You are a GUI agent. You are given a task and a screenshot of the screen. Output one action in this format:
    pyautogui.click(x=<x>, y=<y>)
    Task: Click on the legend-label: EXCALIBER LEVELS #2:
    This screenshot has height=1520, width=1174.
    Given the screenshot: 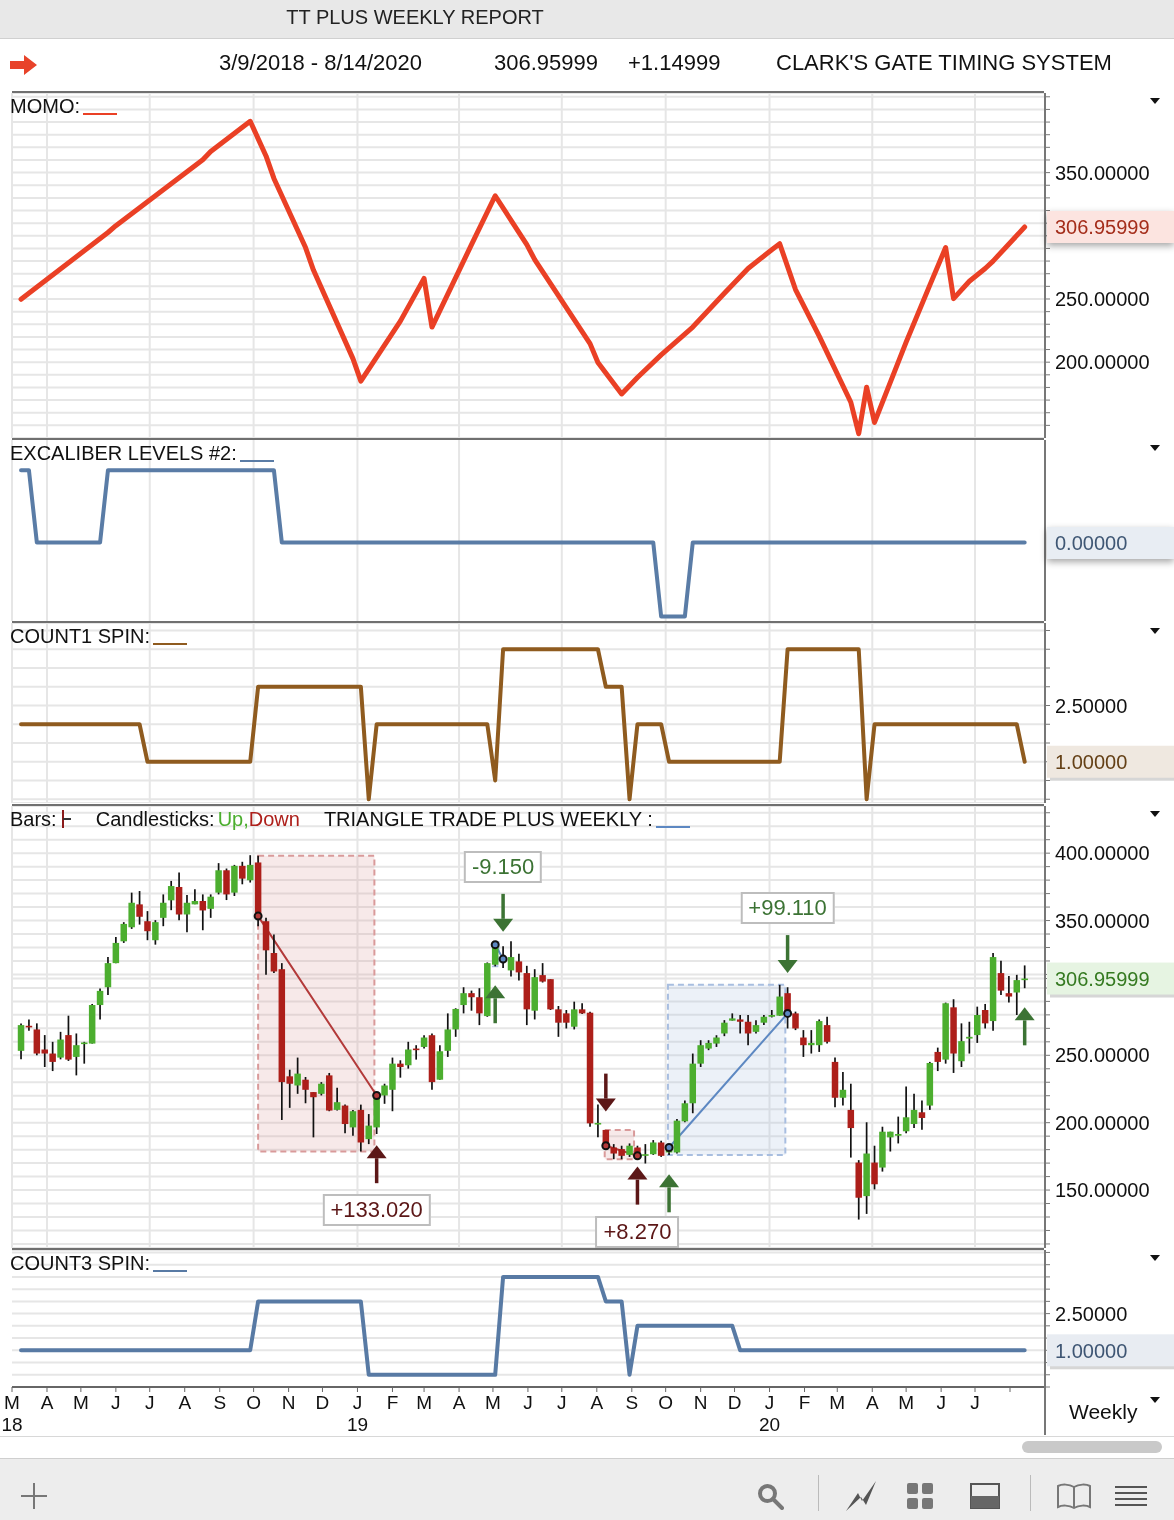 What is the action you would take?
    pyautogui.click(x=123, y=453)
    